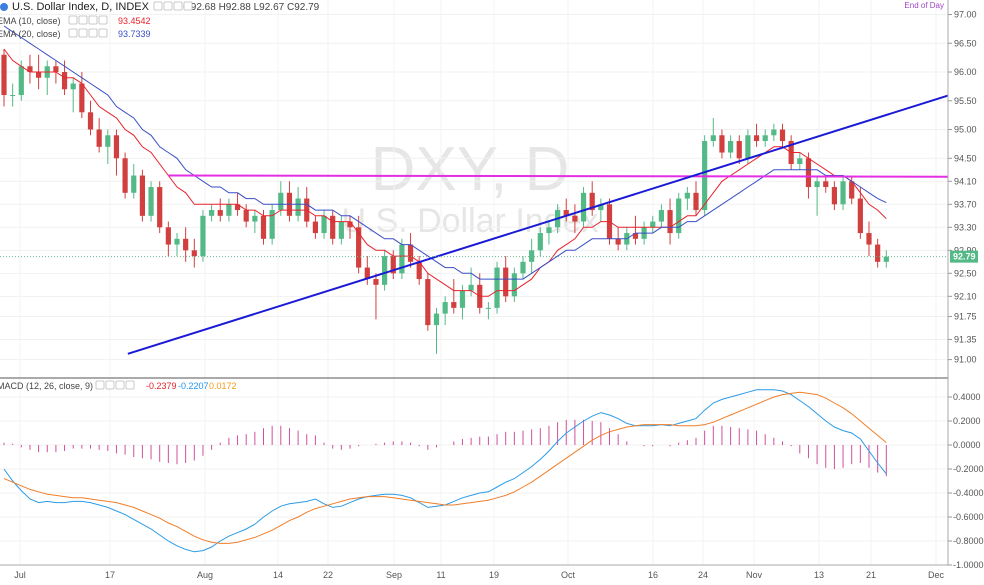 This screenshot has width=984, height=585. What do you see at coordinates (20, 575) in the screenshot?
I see `time-tick-label: Jul` at bounding box center [20, 575].